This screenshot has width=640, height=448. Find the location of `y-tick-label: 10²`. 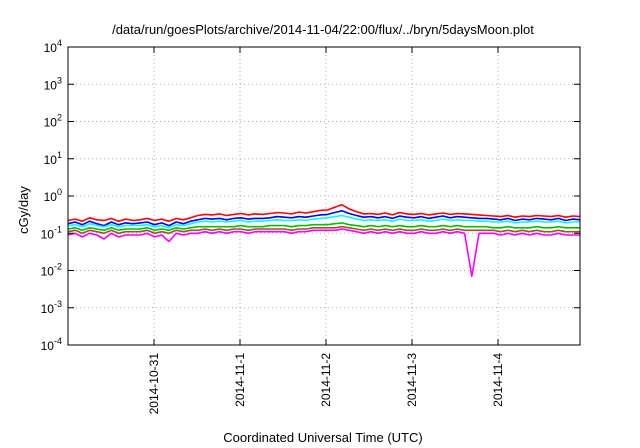

y-tick-label: 10² is located at coordinates (53, 121).